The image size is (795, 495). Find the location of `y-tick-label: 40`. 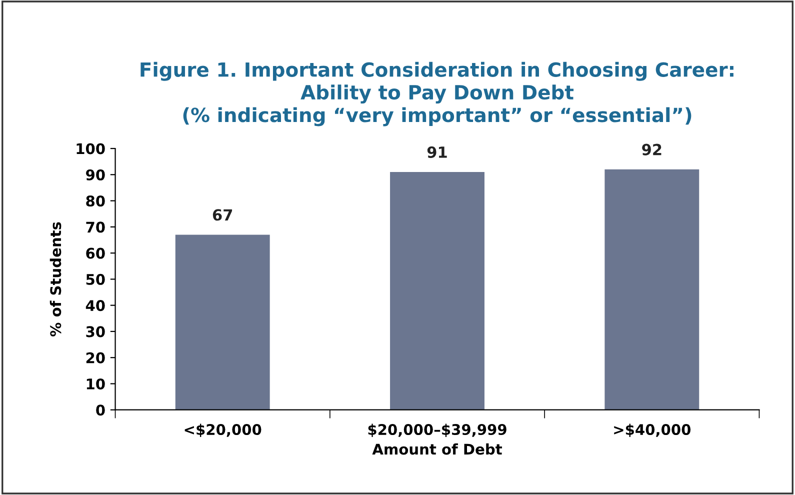

y-tick-label: 40 is located at coordinates (95, 306).